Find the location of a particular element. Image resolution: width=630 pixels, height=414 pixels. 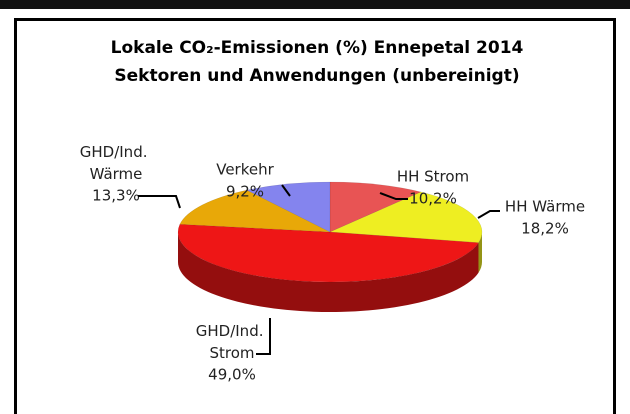

slice-label: HH Strom is located at coordinates (433, 177).